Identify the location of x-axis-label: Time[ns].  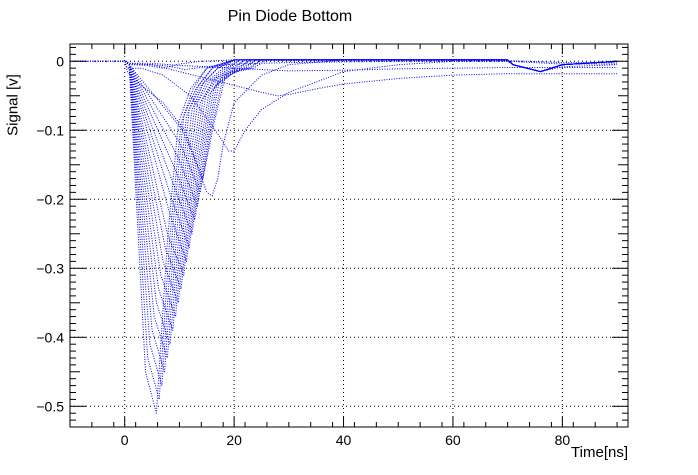
(599, 452).